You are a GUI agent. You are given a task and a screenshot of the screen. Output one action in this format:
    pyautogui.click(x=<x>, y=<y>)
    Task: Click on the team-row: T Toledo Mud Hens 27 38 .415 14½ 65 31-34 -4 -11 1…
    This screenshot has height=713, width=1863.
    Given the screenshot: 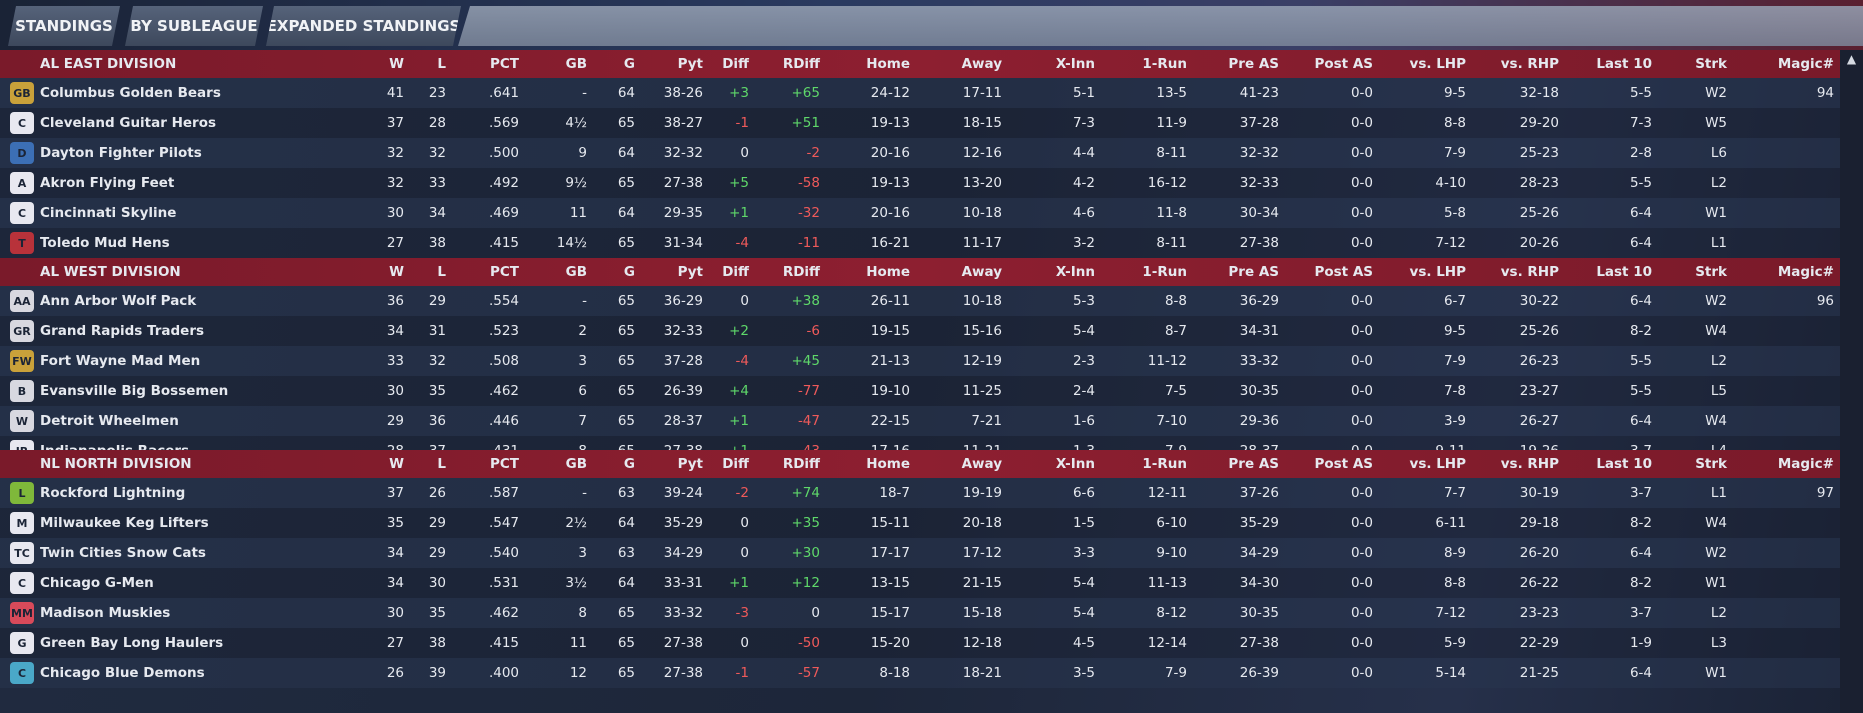 What is the action you would take?
    pyautogui.click(x=920, y=243)
    